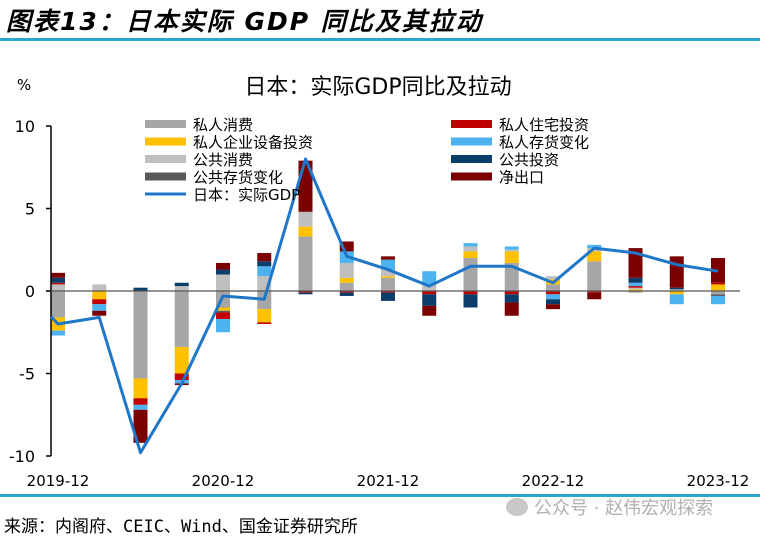 This screenshot has width=760, height=537. I want to click on bar-segment-2022-06-s6, so click(471, 300).